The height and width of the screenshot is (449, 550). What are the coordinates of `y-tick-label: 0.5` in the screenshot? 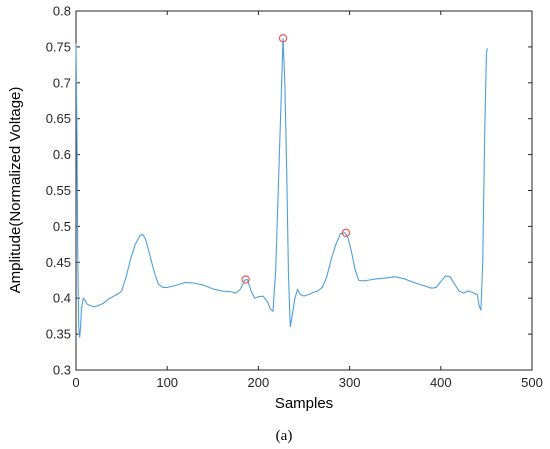 It's located at (62, 226).